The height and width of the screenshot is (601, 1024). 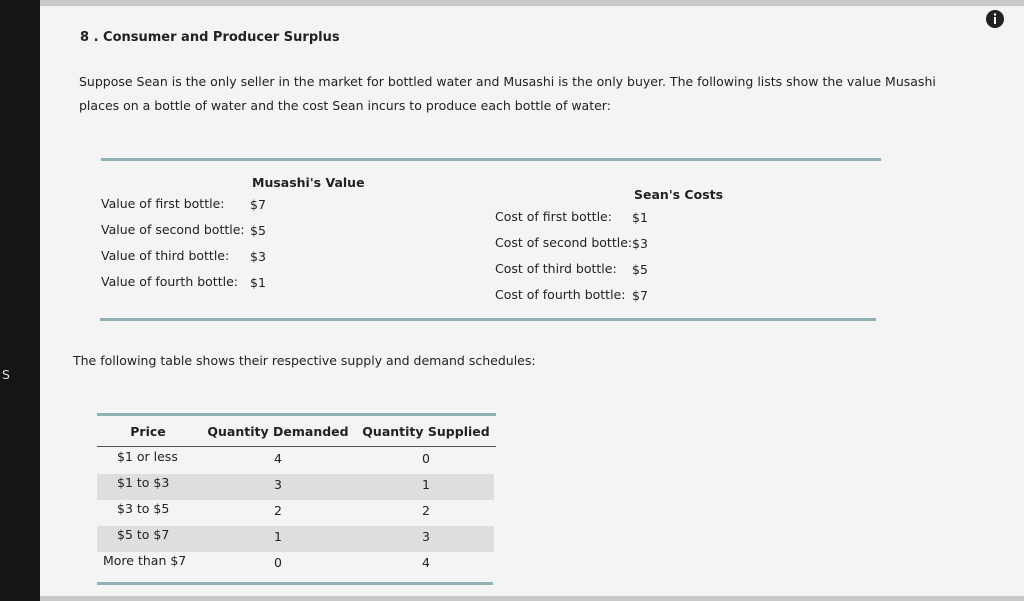 What do you see at coordinates (560, 294) in the screenshot?
I see `cost-label: Cost of fourth bottle:` at bounding box center [560, 294].